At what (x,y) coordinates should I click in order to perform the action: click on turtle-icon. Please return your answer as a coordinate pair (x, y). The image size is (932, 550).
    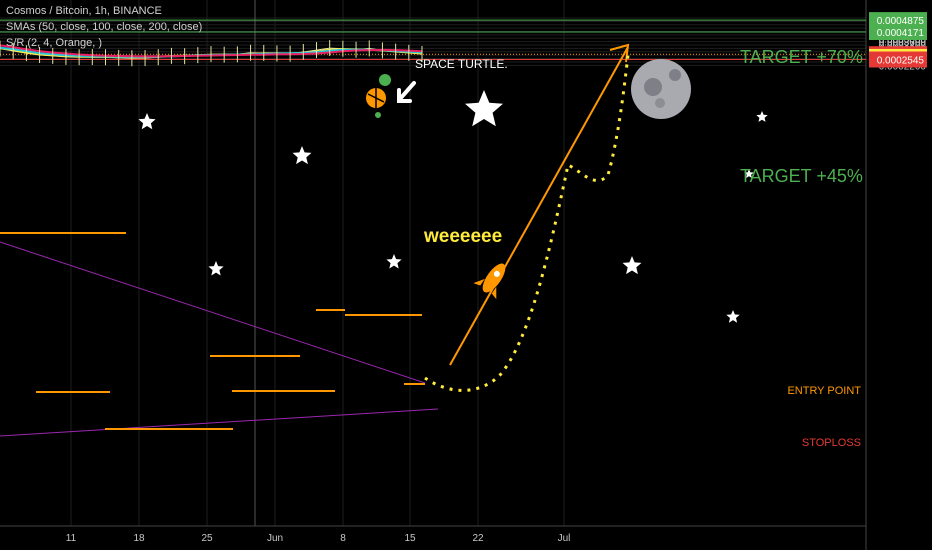
    Looking at the image, I should click on (378, 96).